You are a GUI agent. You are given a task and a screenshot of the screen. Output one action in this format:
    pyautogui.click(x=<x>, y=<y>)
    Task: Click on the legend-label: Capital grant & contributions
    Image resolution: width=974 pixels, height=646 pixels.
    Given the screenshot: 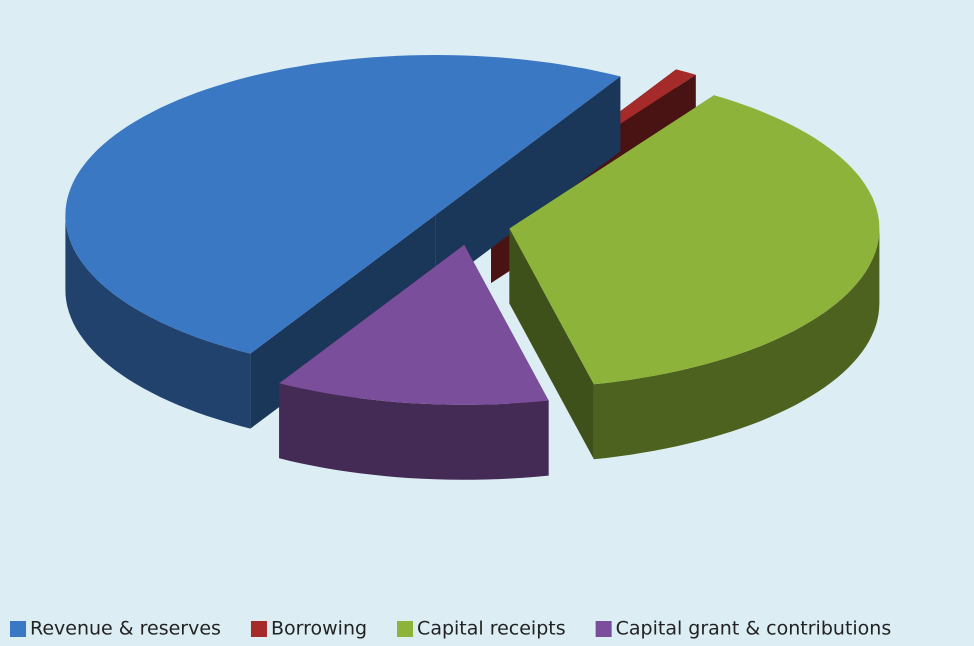 What is the action you would take?
    pyautogui.click(x=754, y=629)
    